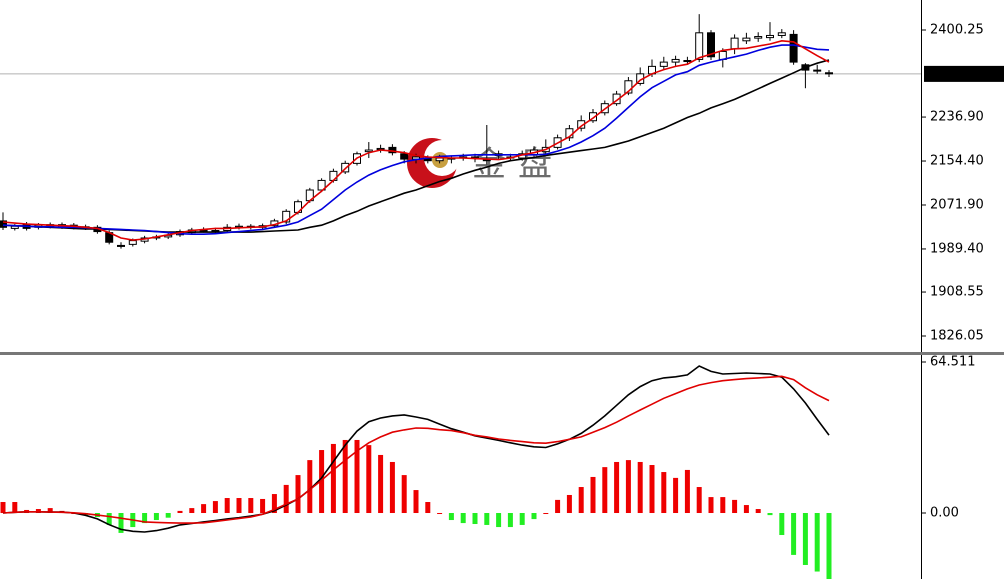  Describe the element at coordinates (957, 30) in the screenshot. I see `y-tick-label: 2400.25` at that location.